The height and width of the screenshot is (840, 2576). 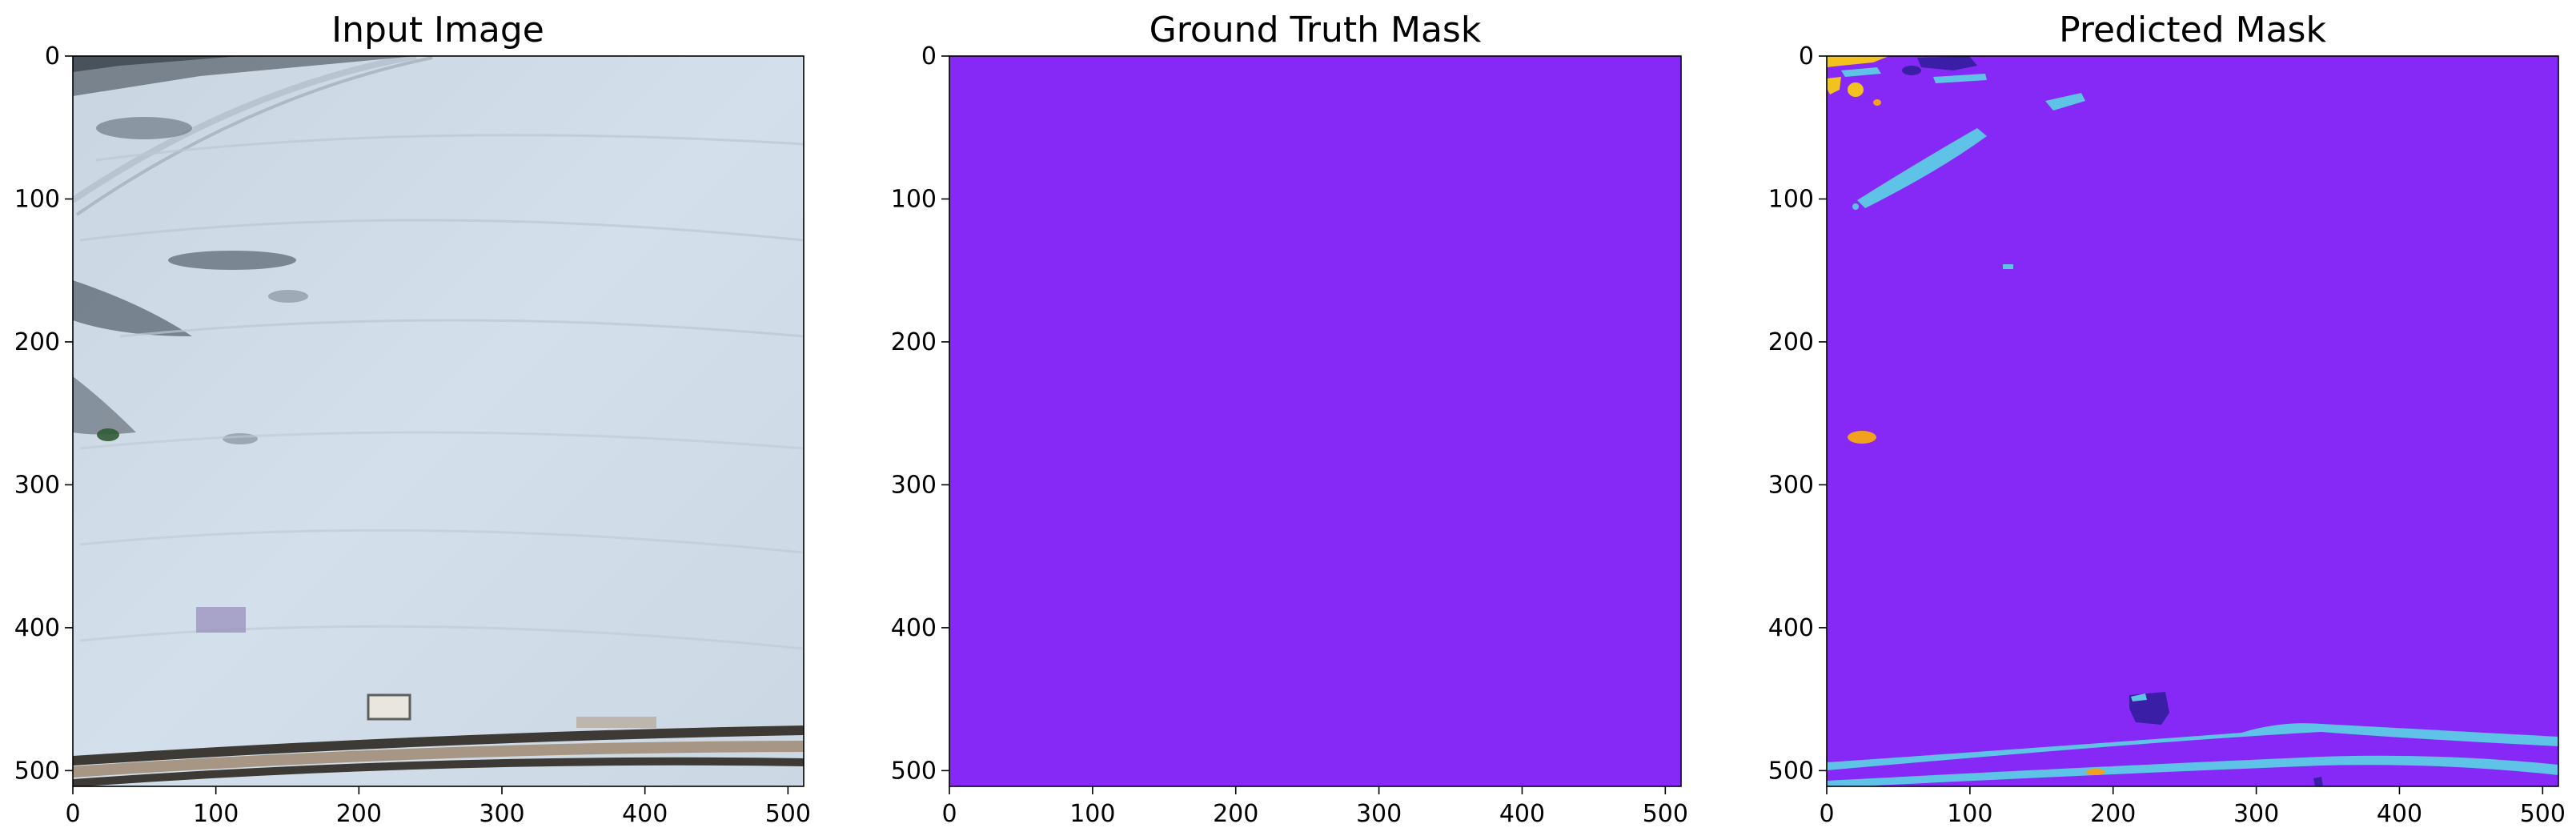 What do you see at coordinates (437, 30) in the screenshot?
I see `panel-title: Input Image` at bounding box center [437, 30].